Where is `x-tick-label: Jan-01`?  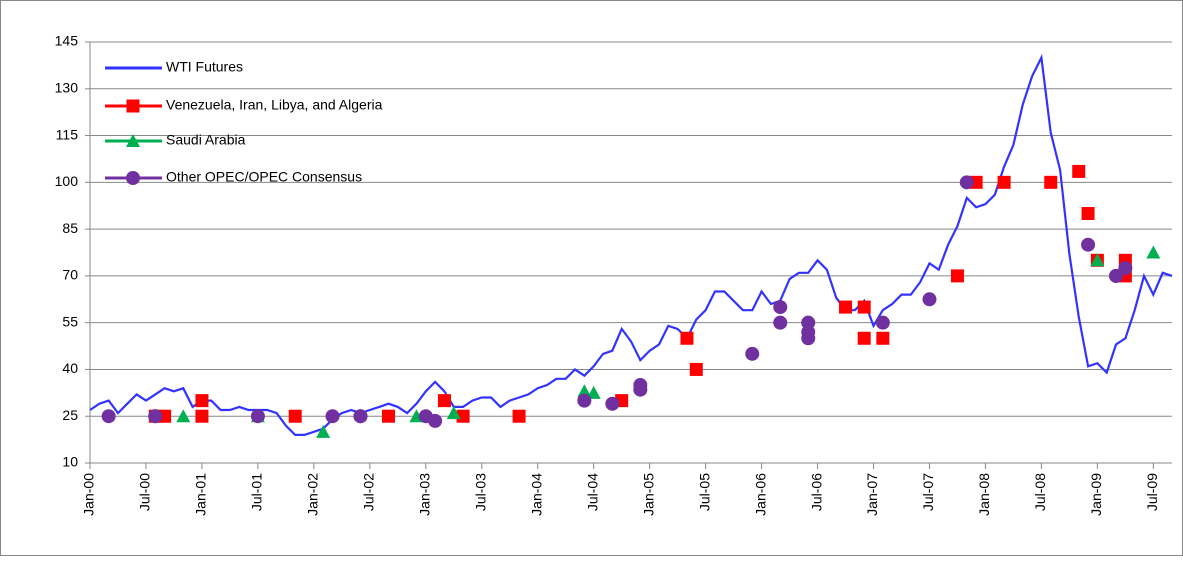
x-tick-label: Jan-01 is located at coordinates (201, 494).